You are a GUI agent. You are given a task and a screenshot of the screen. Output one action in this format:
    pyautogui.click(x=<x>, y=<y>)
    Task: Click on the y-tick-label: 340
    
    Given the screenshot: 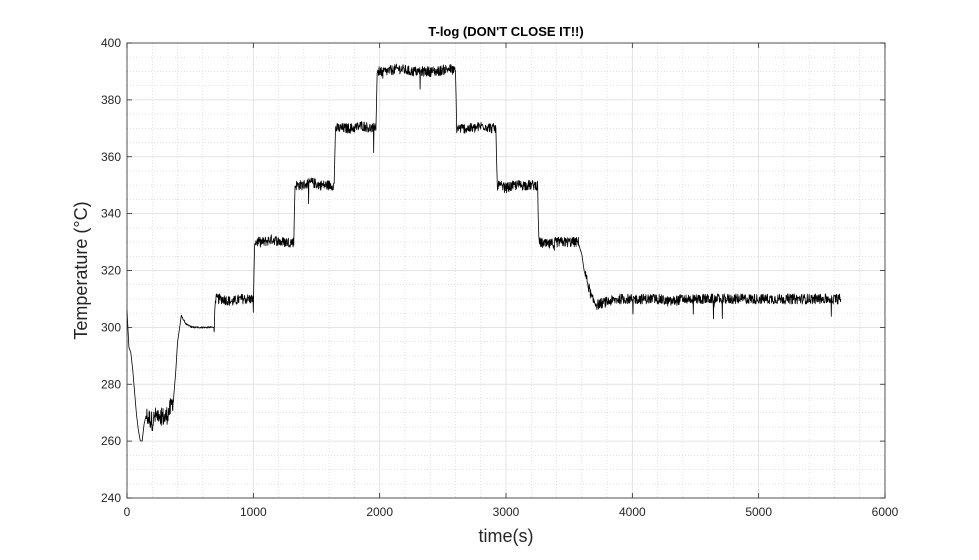 What is the action you would take?
    pyautogui.click(x=111, y=214)
    